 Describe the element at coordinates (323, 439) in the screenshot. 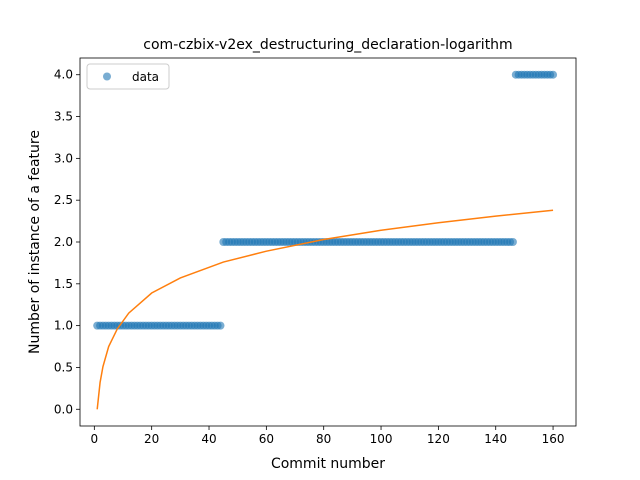

I see `x-tick-label: 80` at that location.